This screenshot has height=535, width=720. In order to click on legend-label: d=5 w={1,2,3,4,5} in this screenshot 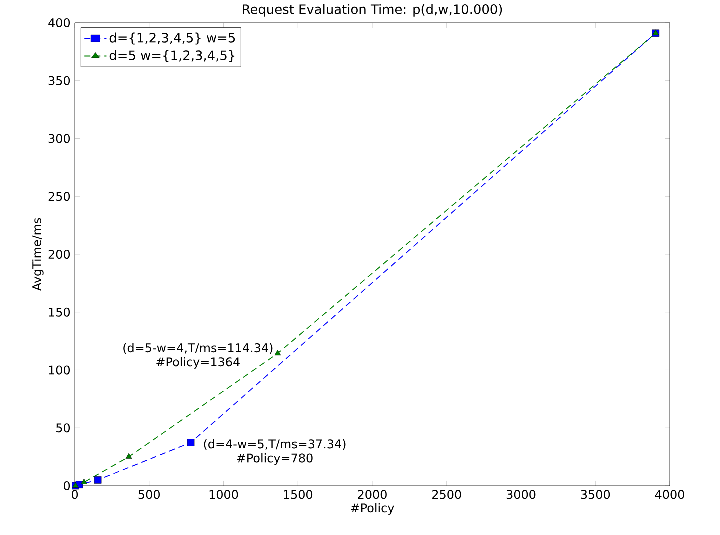, I will do `click(172, 56)`.